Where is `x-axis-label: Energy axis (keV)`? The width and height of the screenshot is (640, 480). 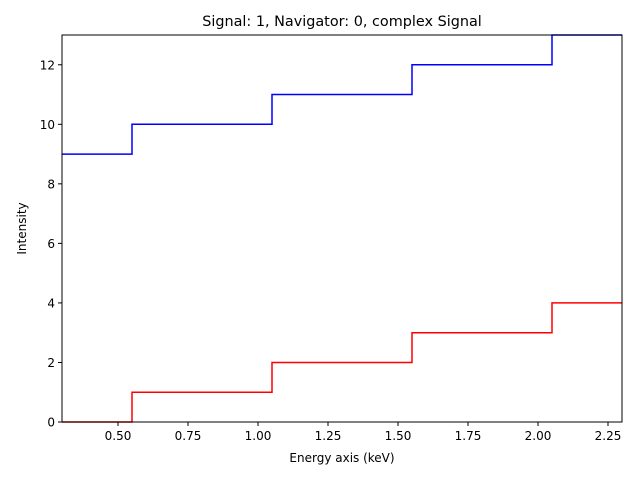
x-axis-label: Energy axis (keV) is located at coordinates (341, 458).